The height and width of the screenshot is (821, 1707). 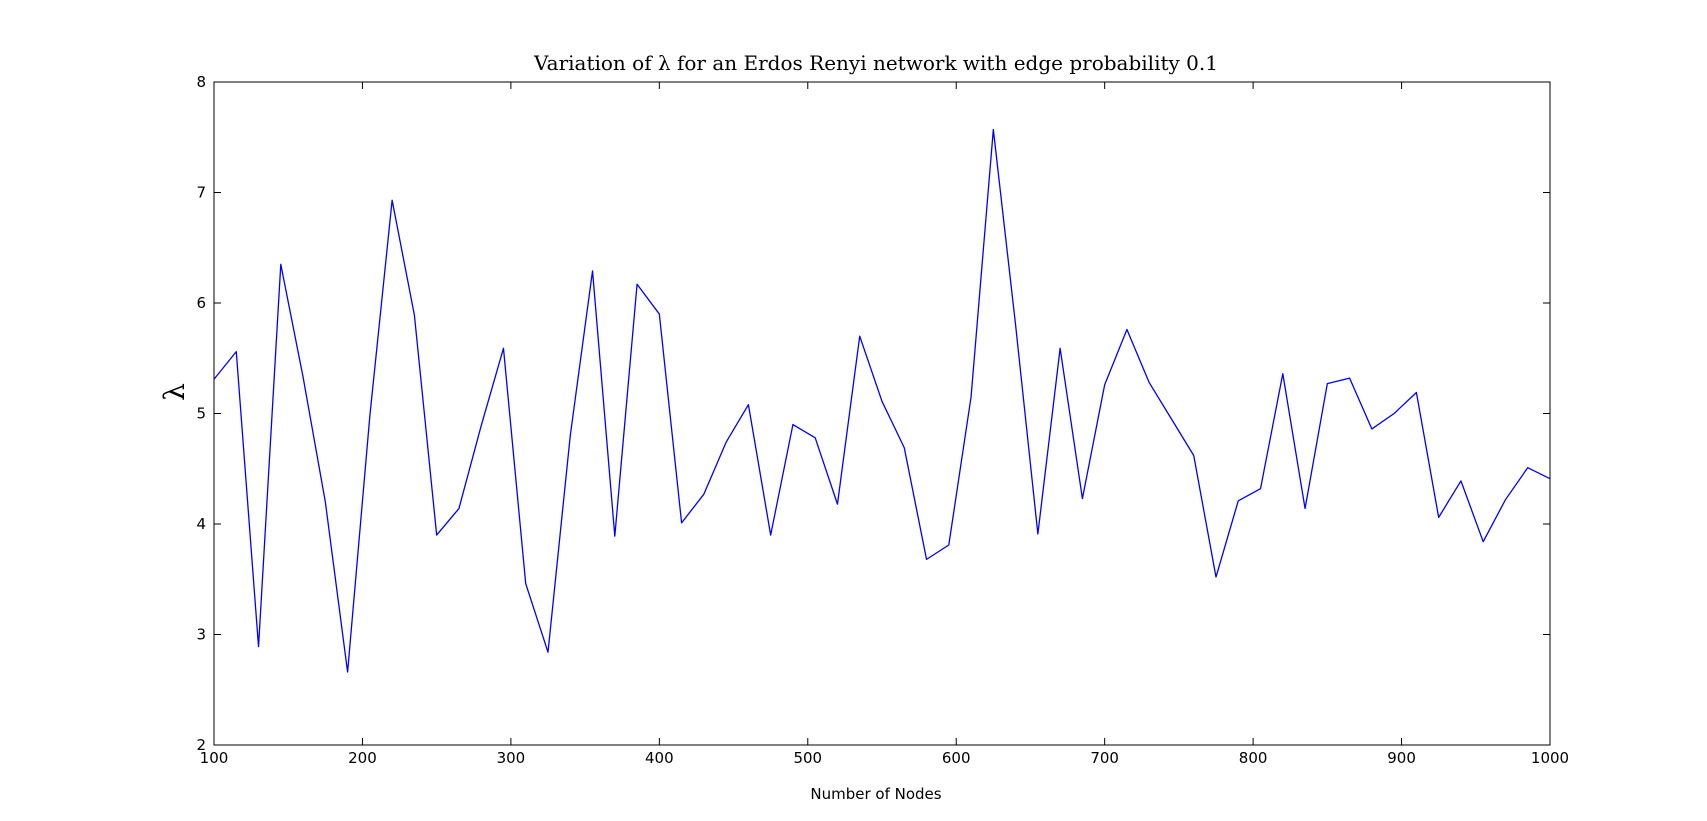 I want to click on x-tick-label: 400, so click(x=659, y=758).